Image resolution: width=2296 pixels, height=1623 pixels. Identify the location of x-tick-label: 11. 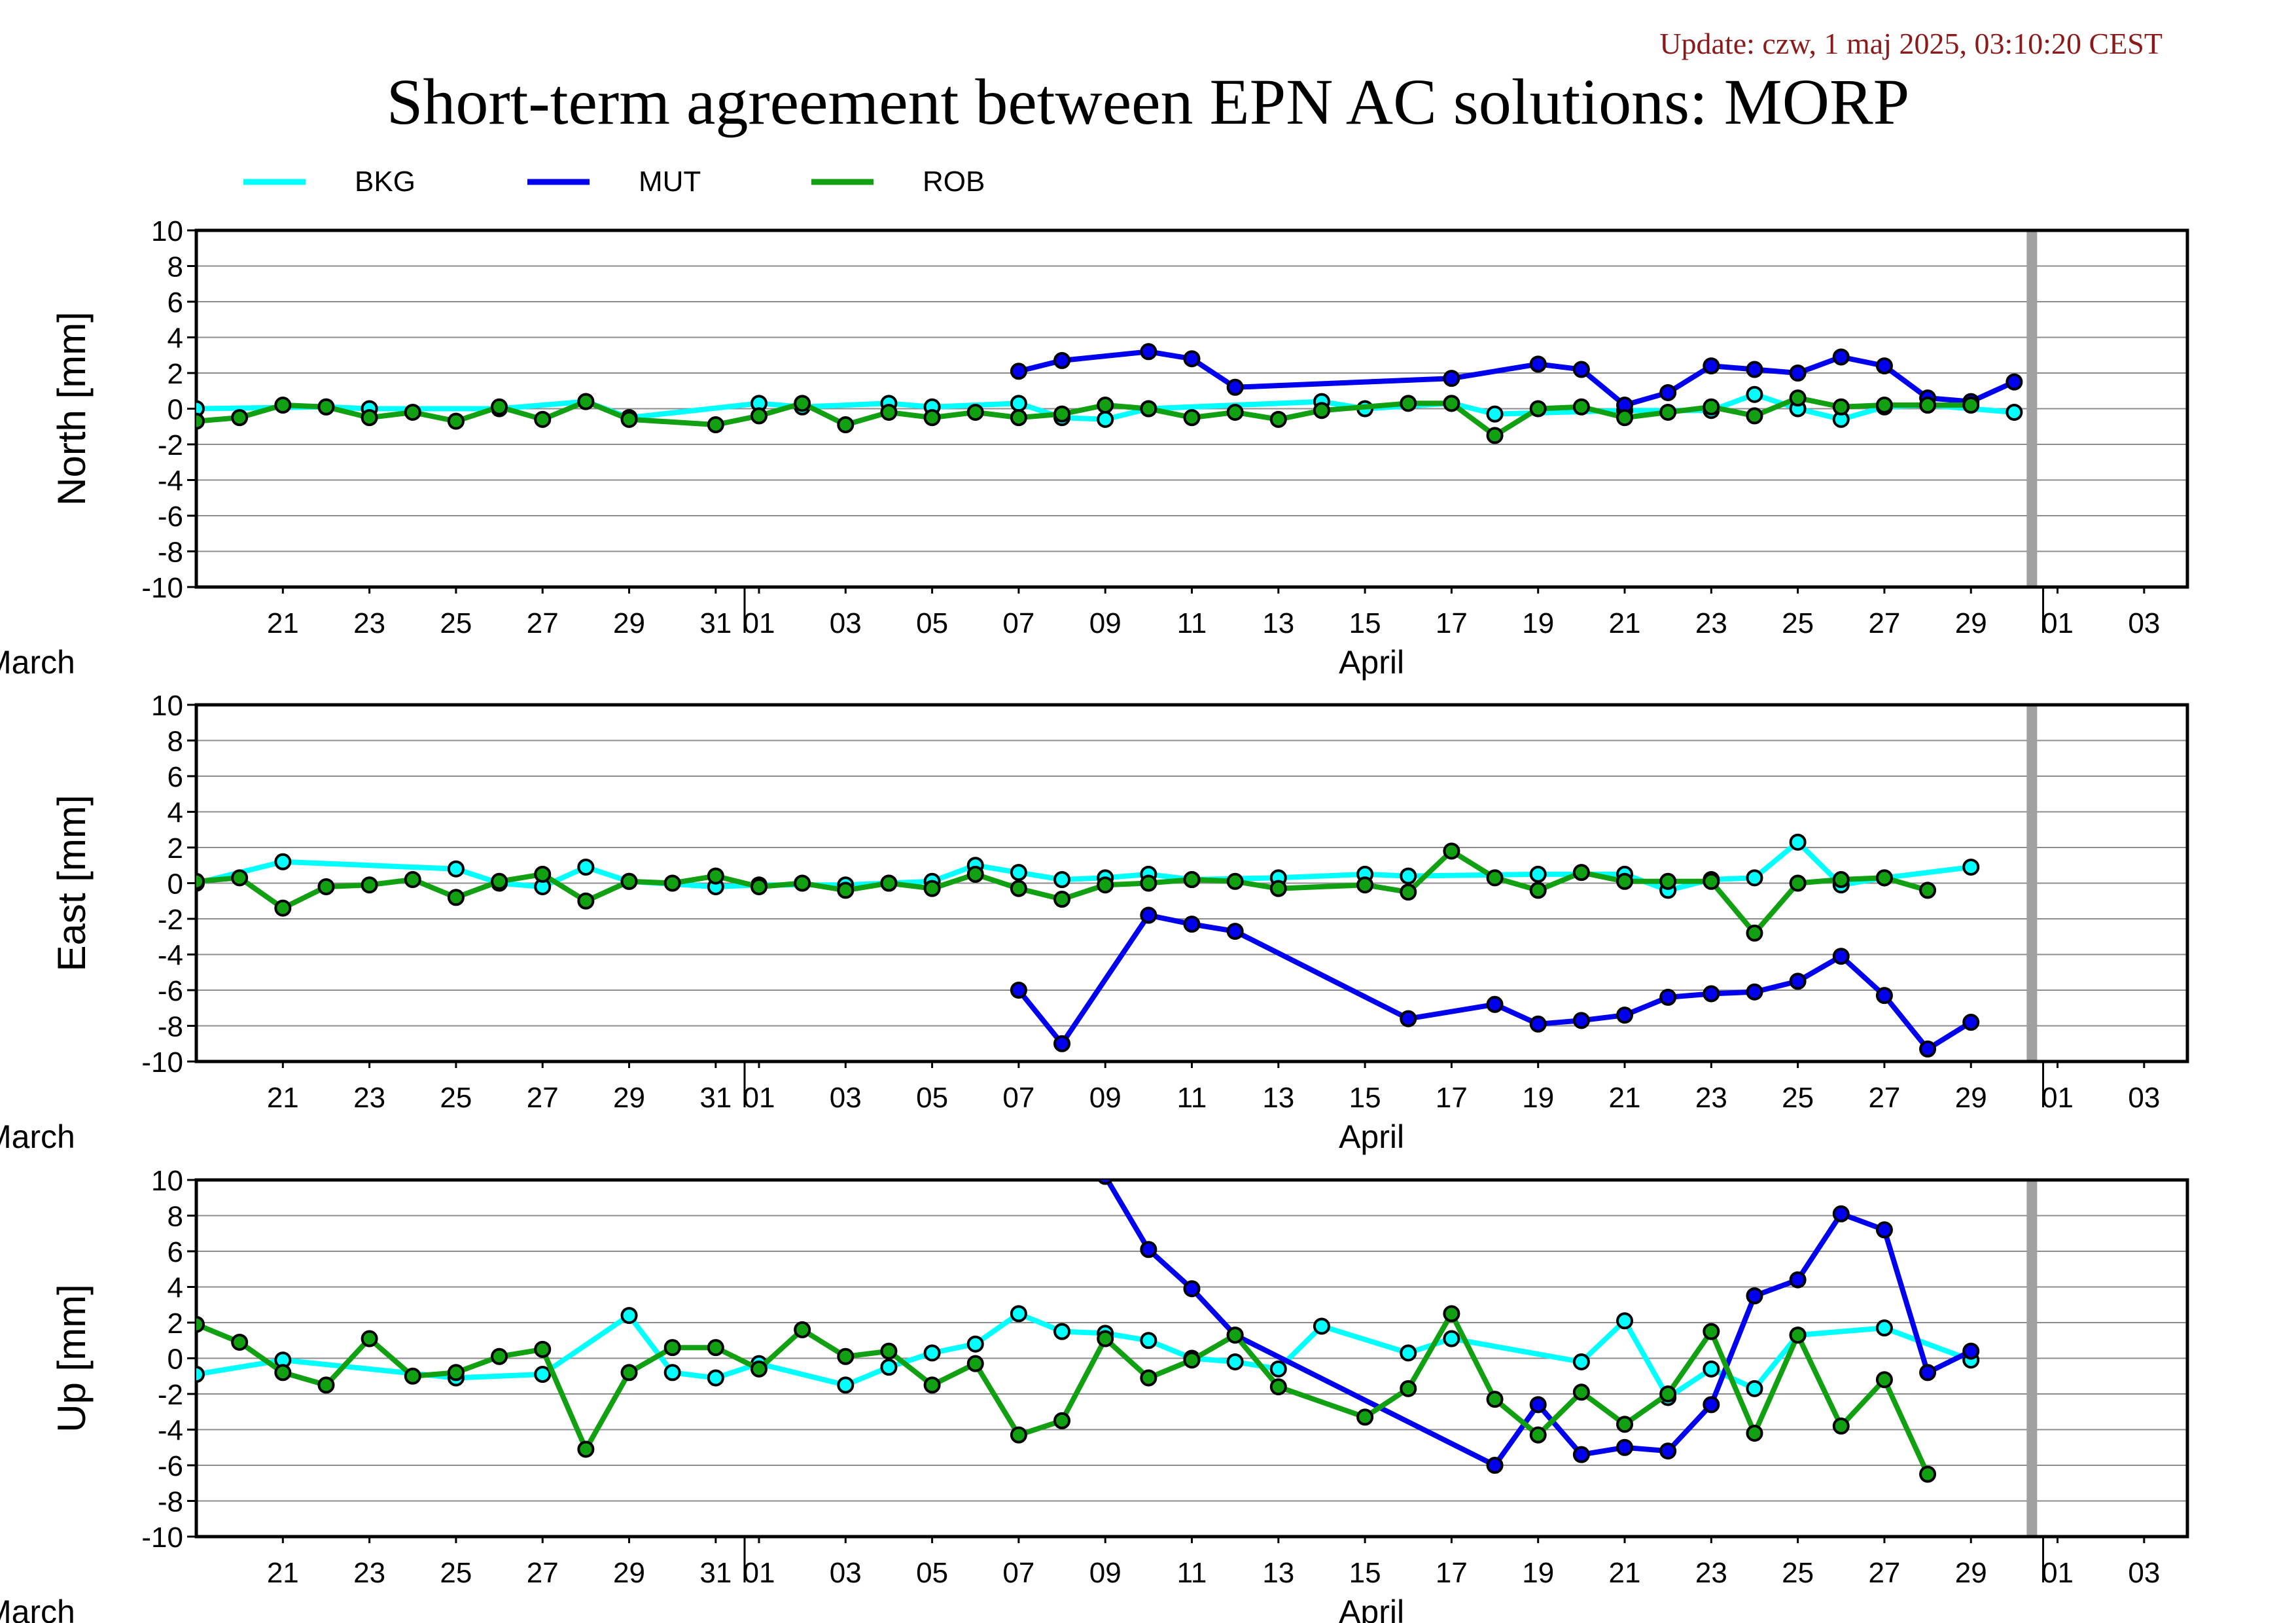
(1192, 1098).